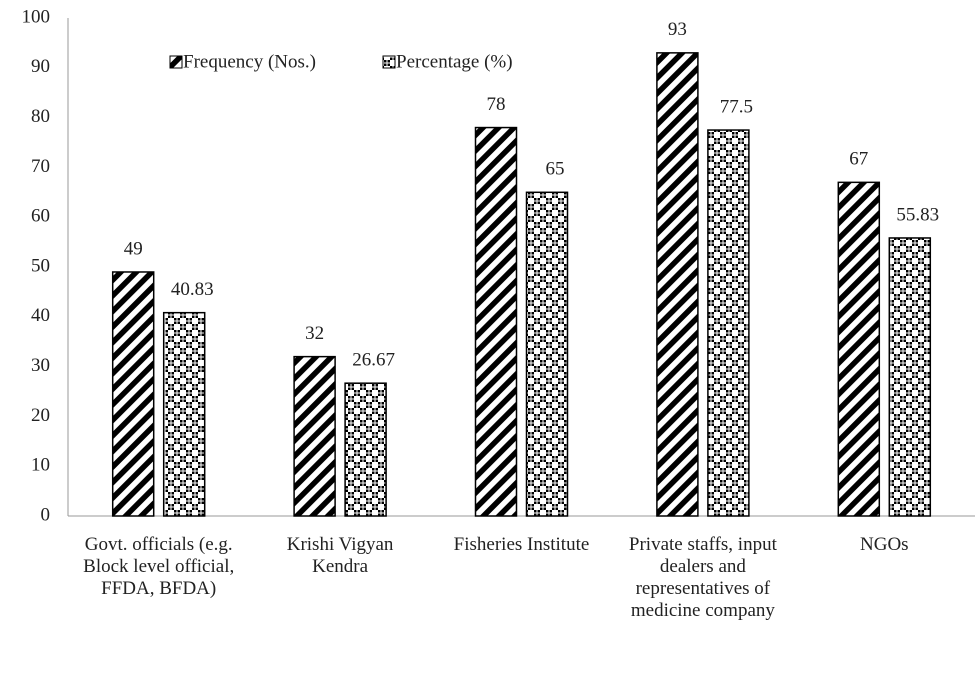 Image resolution: width=978 pixels, height=673 pixels. I want to click on data-label: 93, so click(677, 29).